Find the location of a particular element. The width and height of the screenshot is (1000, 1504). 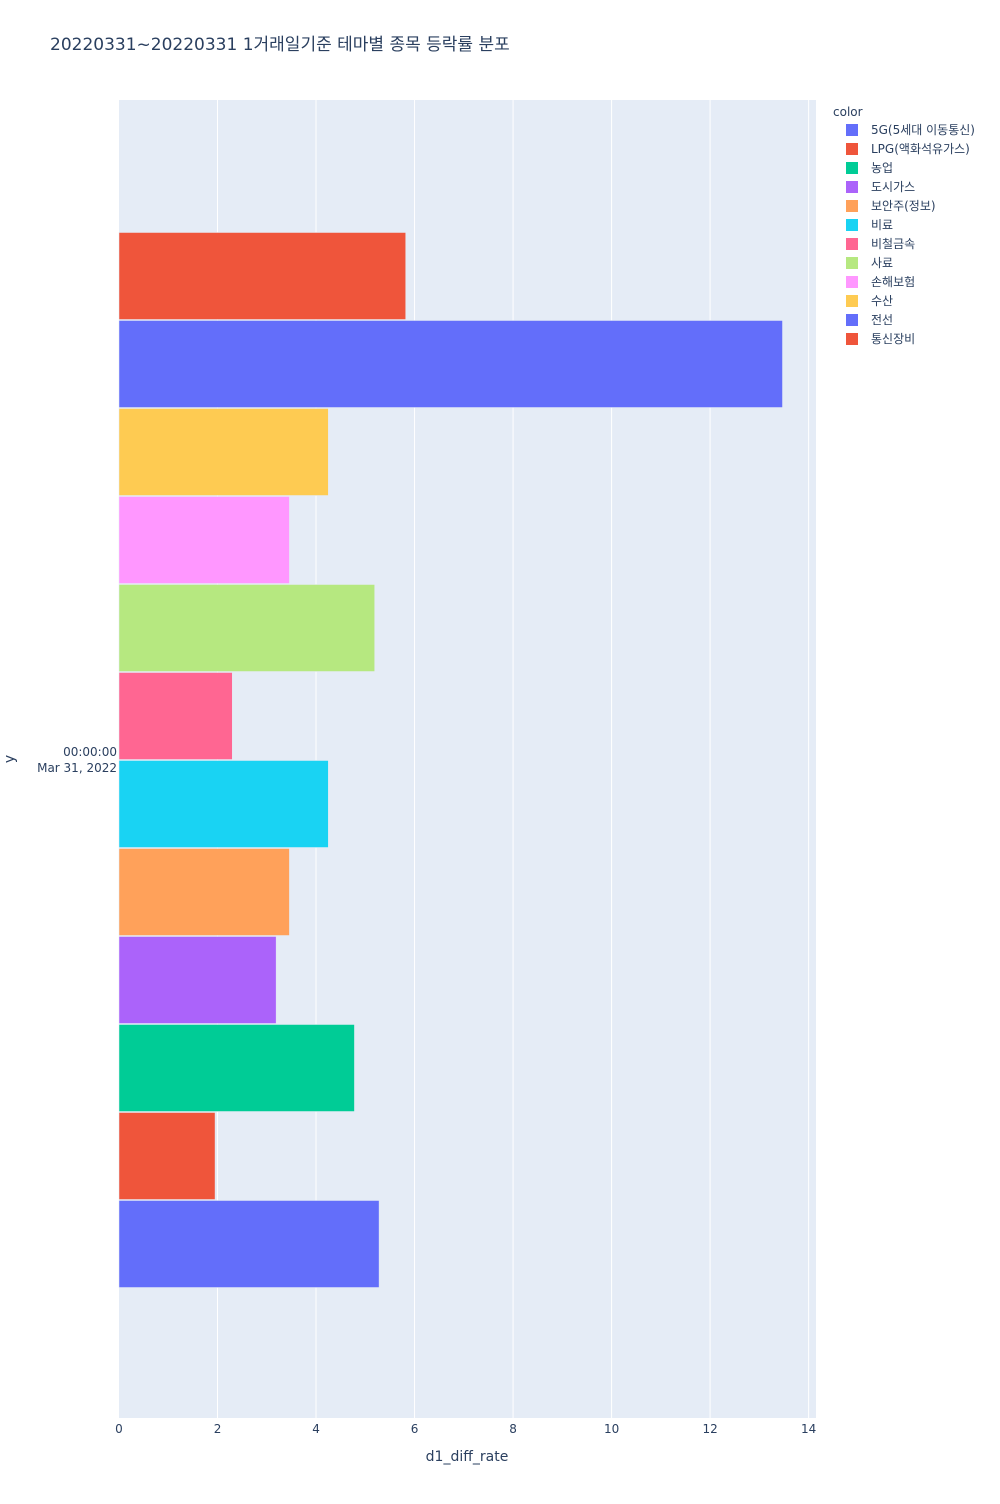

legend-item: 5G(5세대 이동통신) is located at coordinates (910, 130).